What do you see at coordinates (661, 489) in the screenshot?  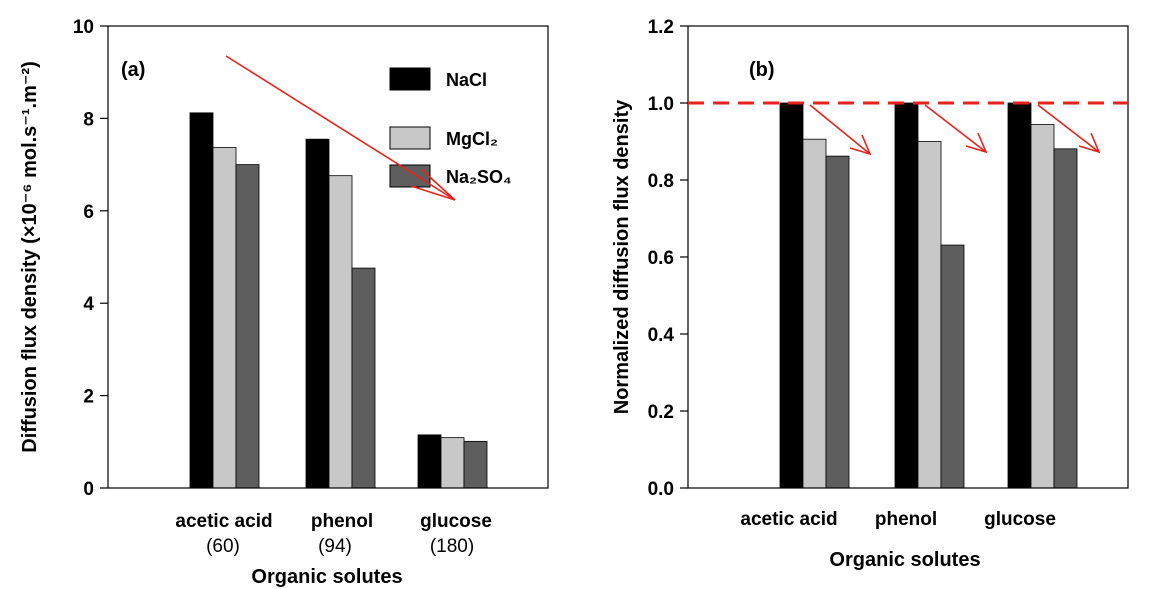 I see `panel-b-y-tick-label: 0.0` at bounding box center [661, 489].